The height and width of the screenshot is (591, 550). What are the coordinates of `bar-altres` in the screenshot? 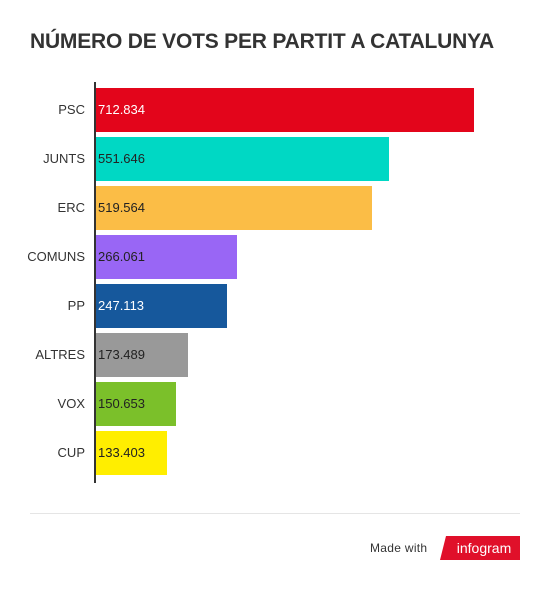 It's located at (142, 355).